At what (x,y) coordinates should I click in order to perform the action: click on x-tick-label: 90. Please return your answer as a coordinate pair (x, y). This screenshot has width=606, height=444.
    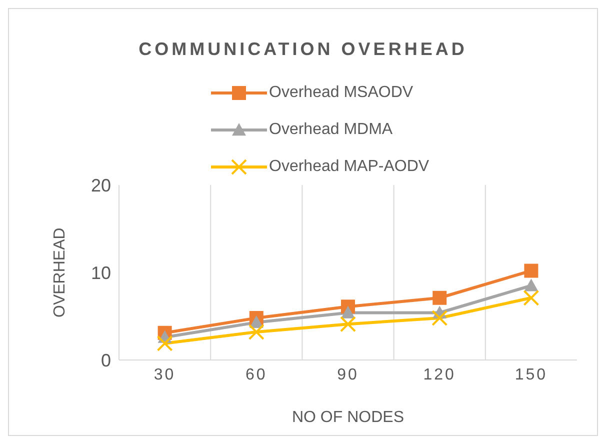
    Looking at the image, I should click on (348, 375).